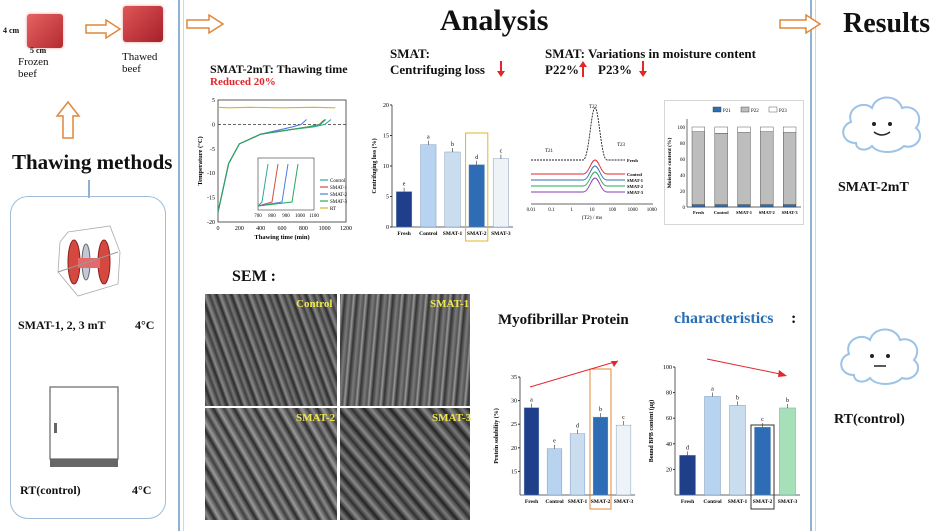 This screenshot has height=531, width=950. Describe the element at coordinates (410, 53) in the screenshot. I see `smat-centrifuge-label: SMAT:` at that location.